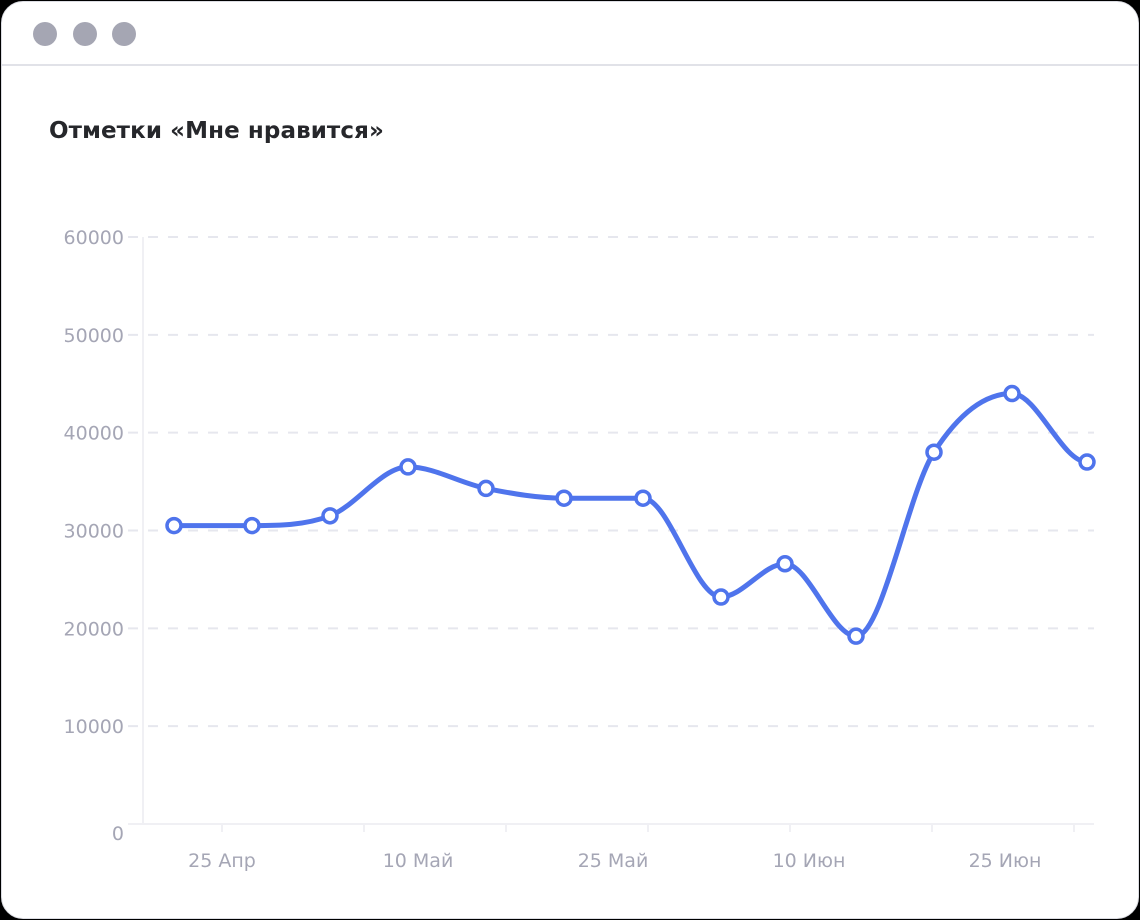 The image size is (1140, 920). I want to click on chart-title: Отметки «Мне нравится», so click(216, 131).